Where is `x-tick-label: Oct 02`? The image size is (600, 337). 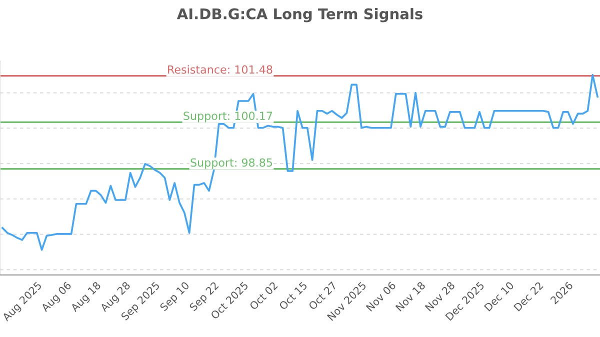 x-tick-label: Oct 02 is located at coordinates (263, 295).